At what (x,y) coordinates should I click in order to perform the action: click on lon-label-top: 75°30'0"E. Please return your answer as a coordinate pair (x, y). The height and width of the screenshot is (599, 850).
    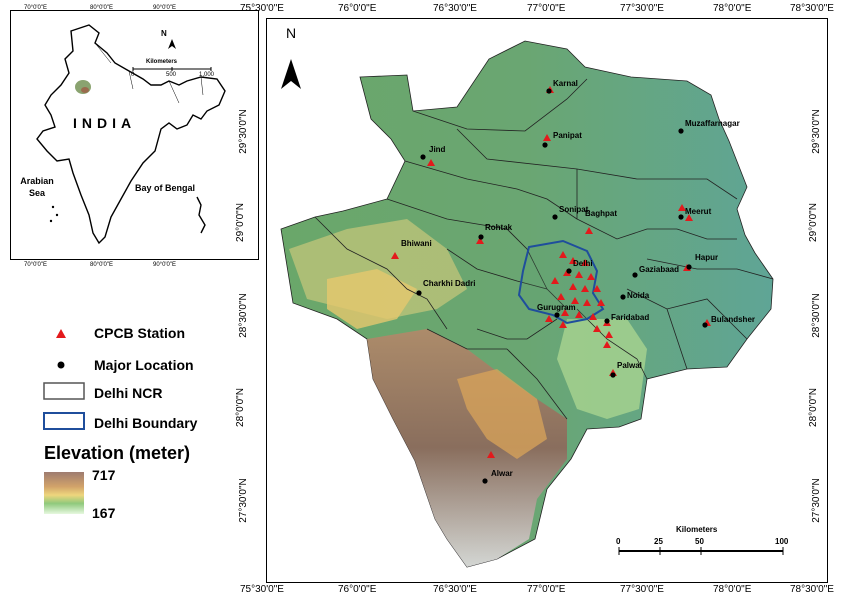
    Looking at the image, I should click on (262, 8).